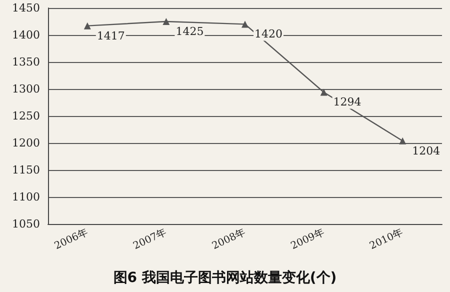 The height and width of the screenshot is (292, 450). What do you see at coordinates (26, 62) in the screenshot?
I see `y-tick-label: 1350` at bounding box center [26, 62].